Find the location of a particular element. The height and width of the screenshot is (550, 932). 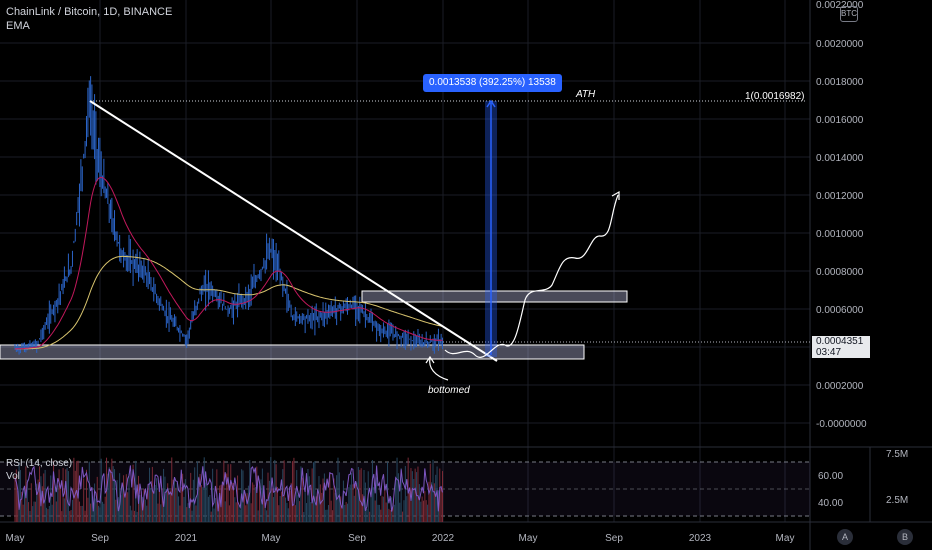

ema-legend: EMA is located at coordinates (18, 26).